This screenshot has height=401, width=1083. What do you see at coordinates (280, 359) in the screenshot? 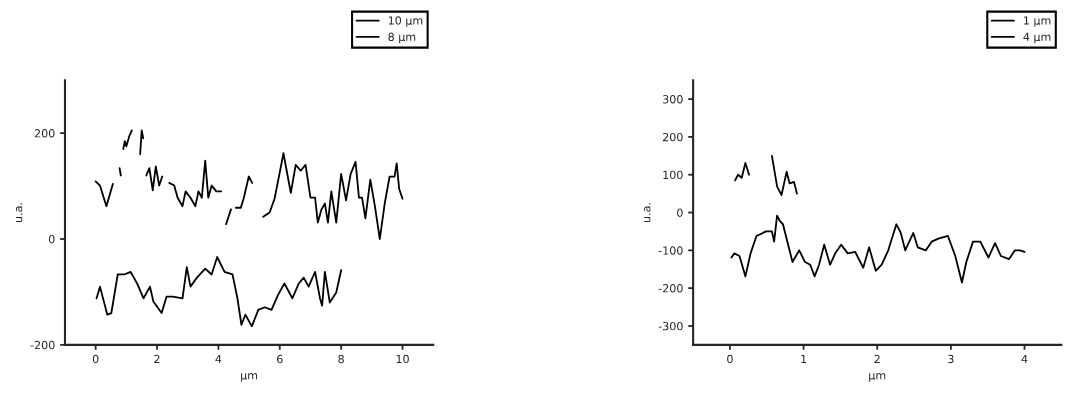
I see `x-tick-label: 6` at bounding box center [280, 359].